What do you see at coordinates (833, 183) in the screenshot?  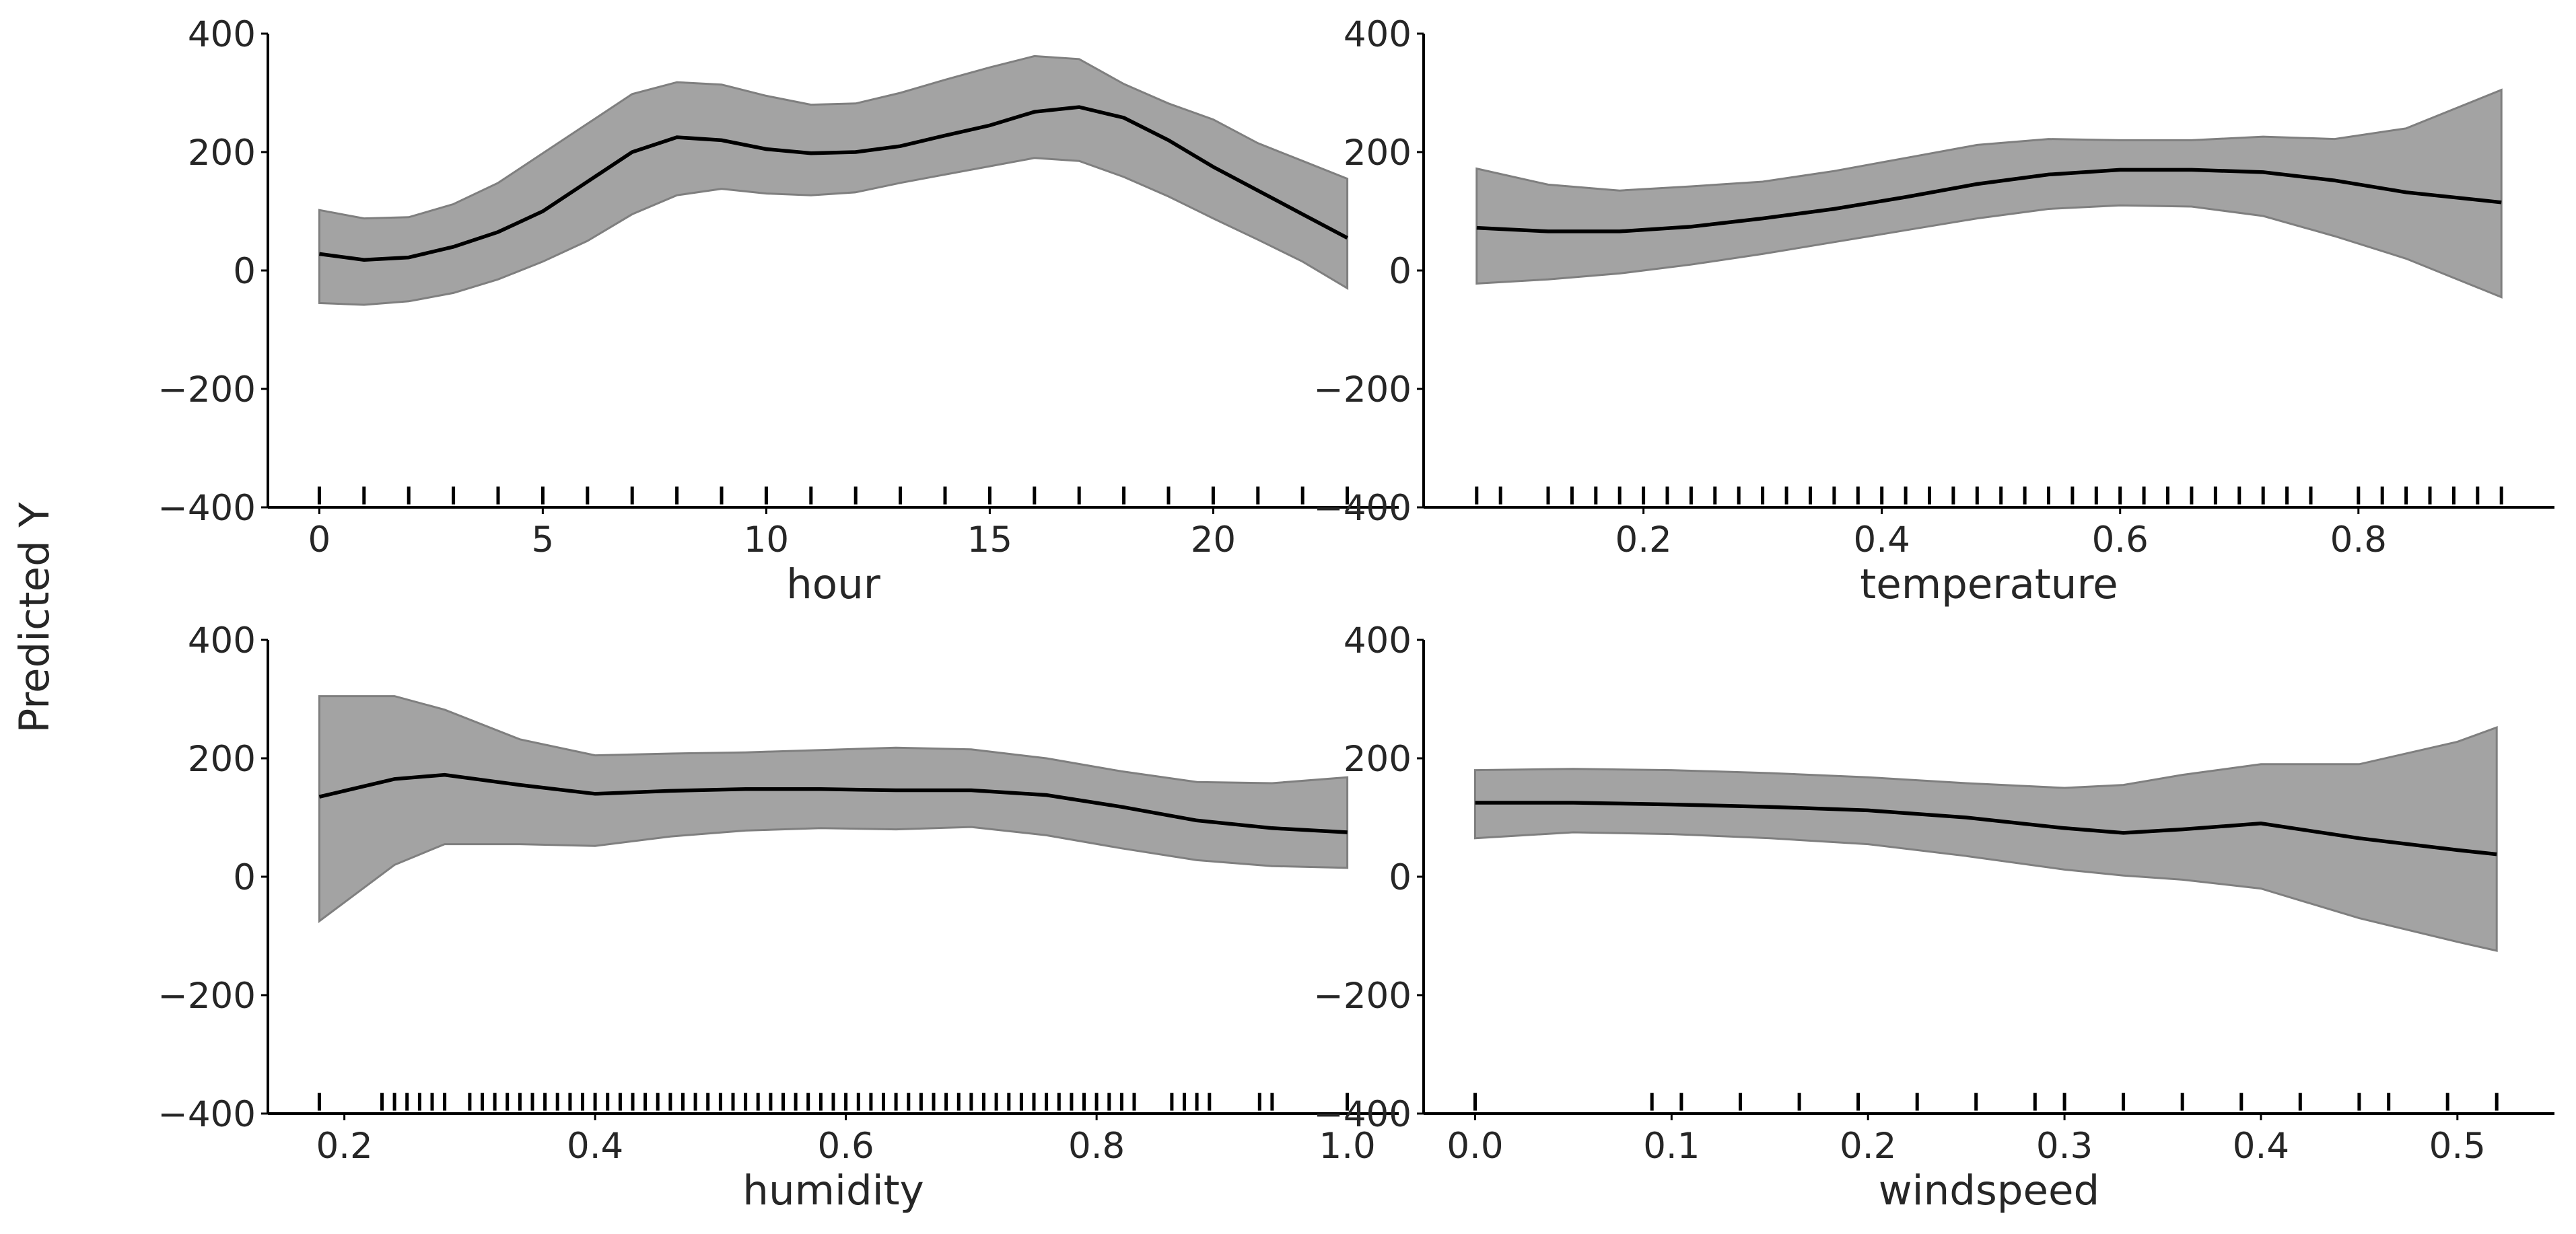 I see `hour-mean-line` at bounding box center [833, 183].